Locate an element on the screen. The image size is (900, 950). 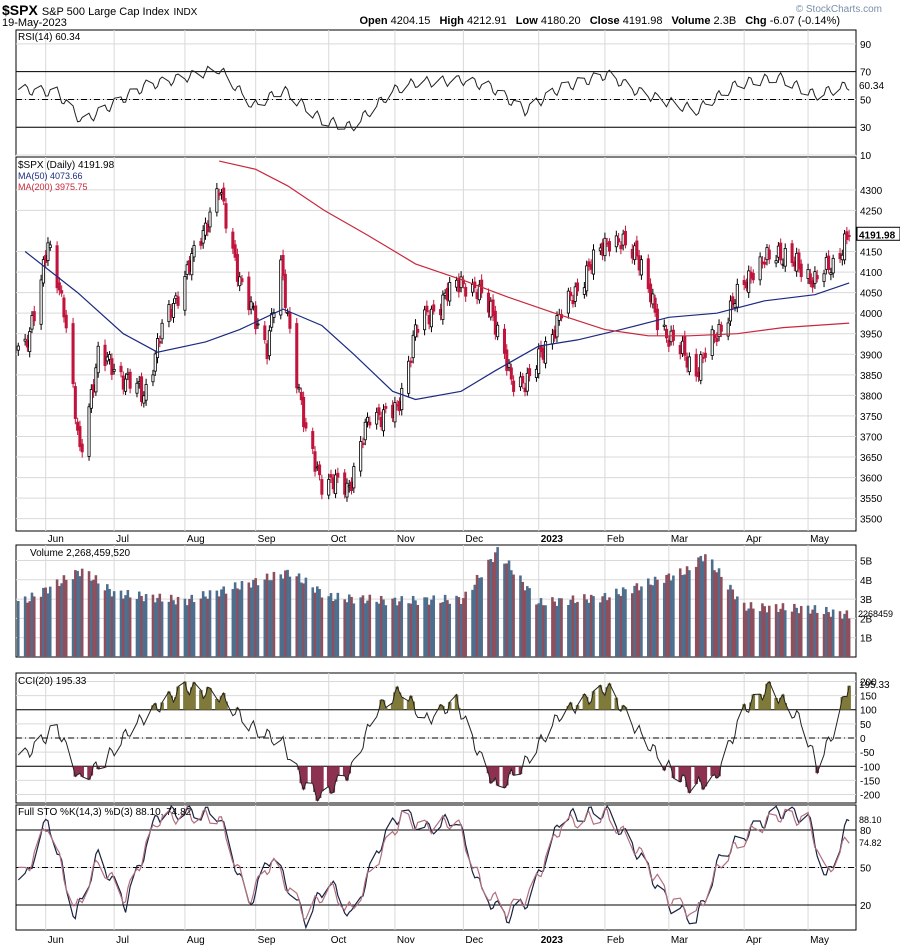
price-axis-tick: 4300 is located at coordinates (871, 191).